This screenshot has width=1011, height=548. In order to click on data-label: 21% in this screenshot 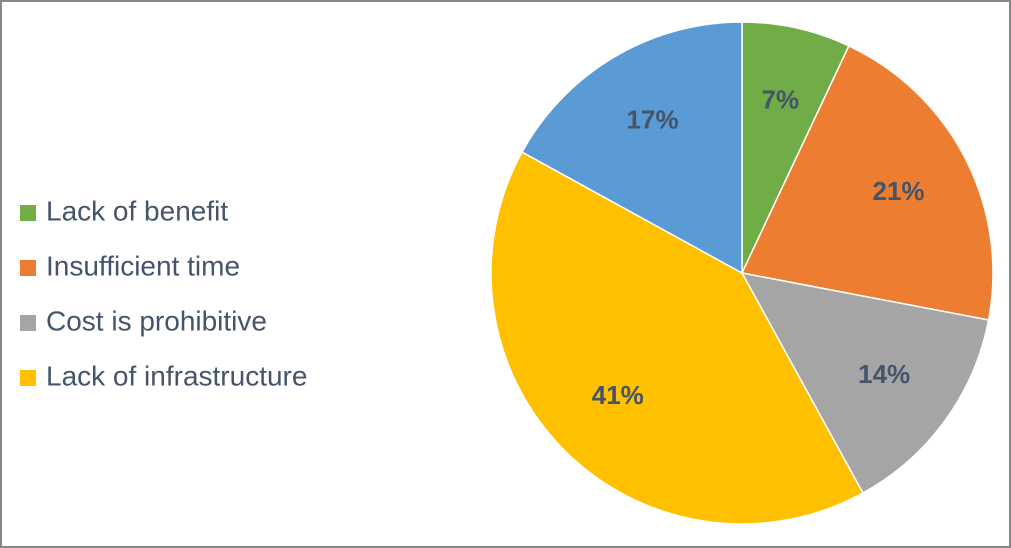, I will do `click(899, 191)`.